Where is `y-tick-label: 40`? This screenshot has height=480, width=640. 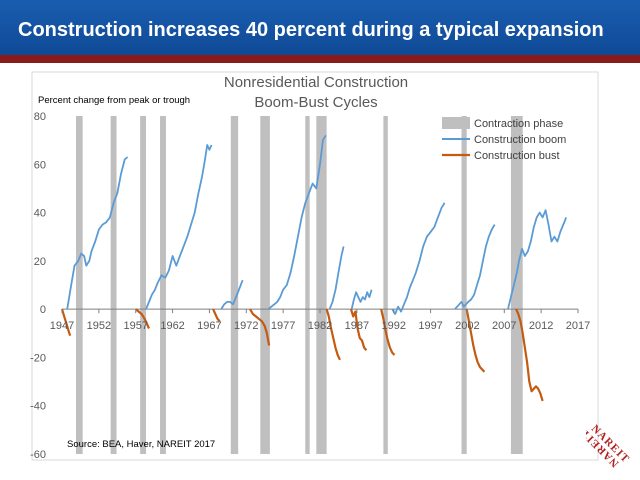 y-tick-label: 40 is located at coordinates (40, 214).